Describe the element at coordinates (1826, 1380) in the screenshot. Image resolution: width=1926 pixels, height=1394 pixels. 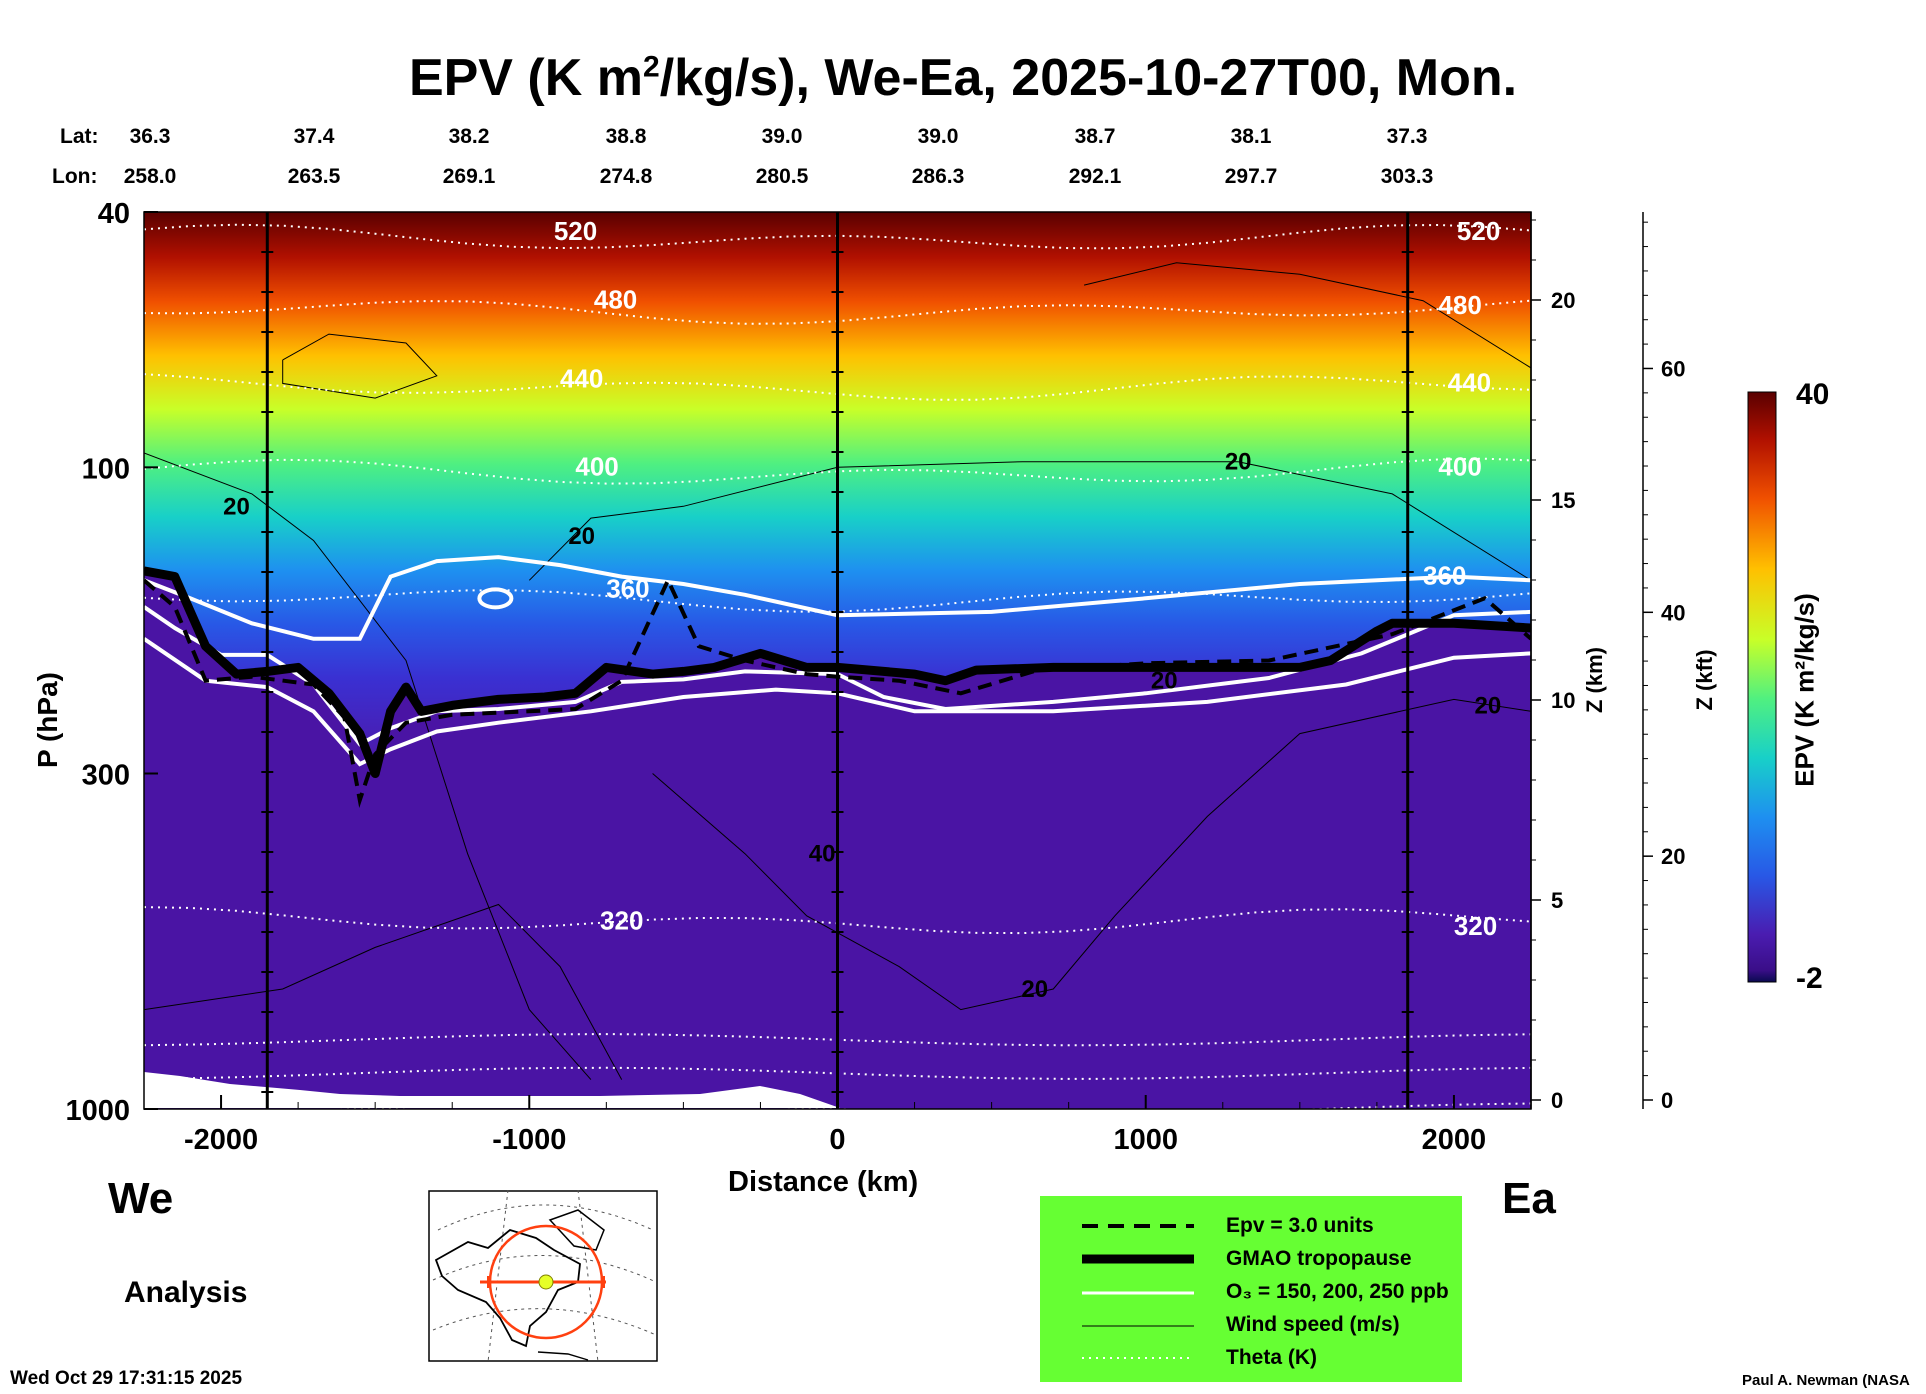
I see `credit: Paul A. Newman (NASA` at that location.